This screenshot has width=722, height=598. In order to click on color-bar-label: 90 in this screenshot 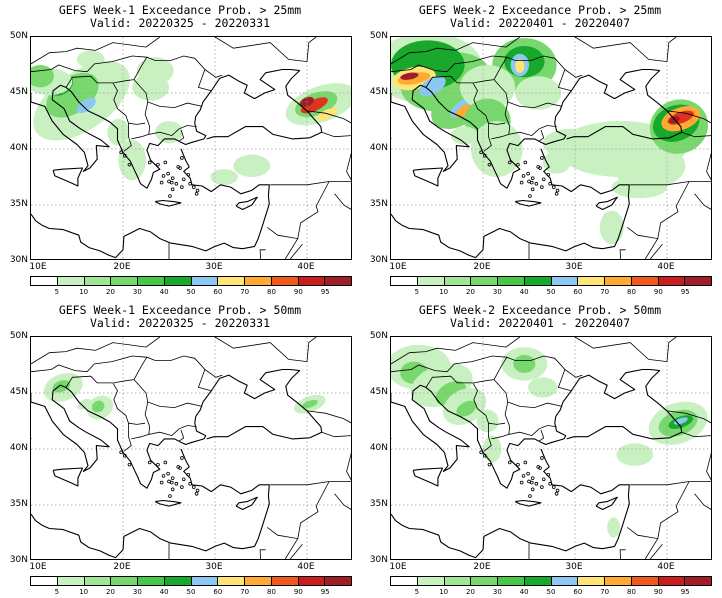, I will do `click(298, 292)`.